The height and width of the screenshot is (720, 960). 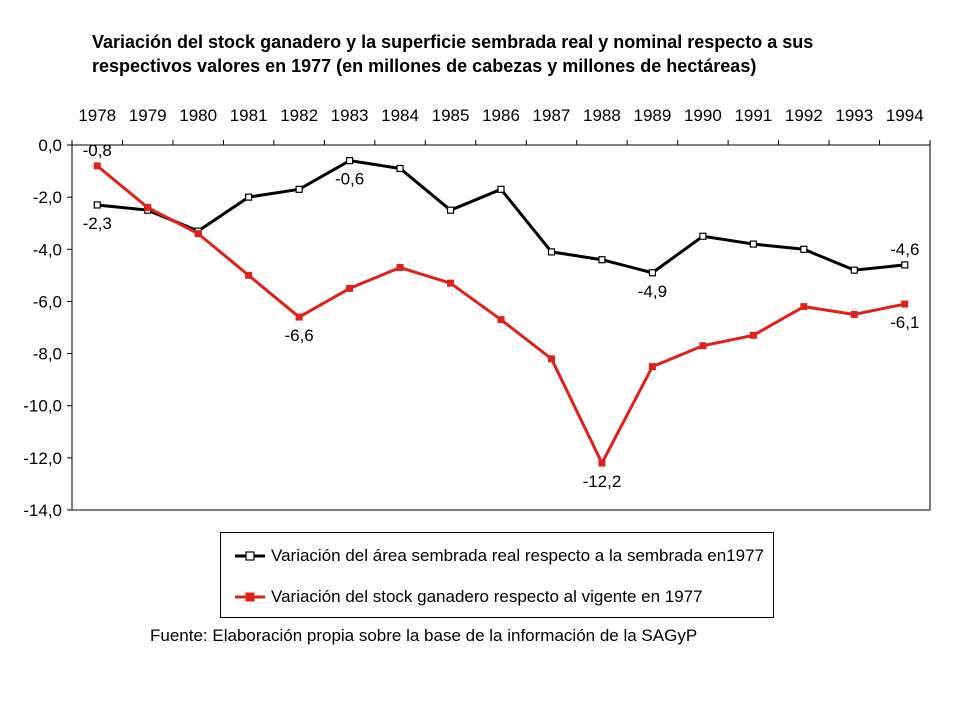 What do you see at coordinates (602, 481) in the screenshot?
I see `data-label: -12,2` at bounding box center [602, 481].